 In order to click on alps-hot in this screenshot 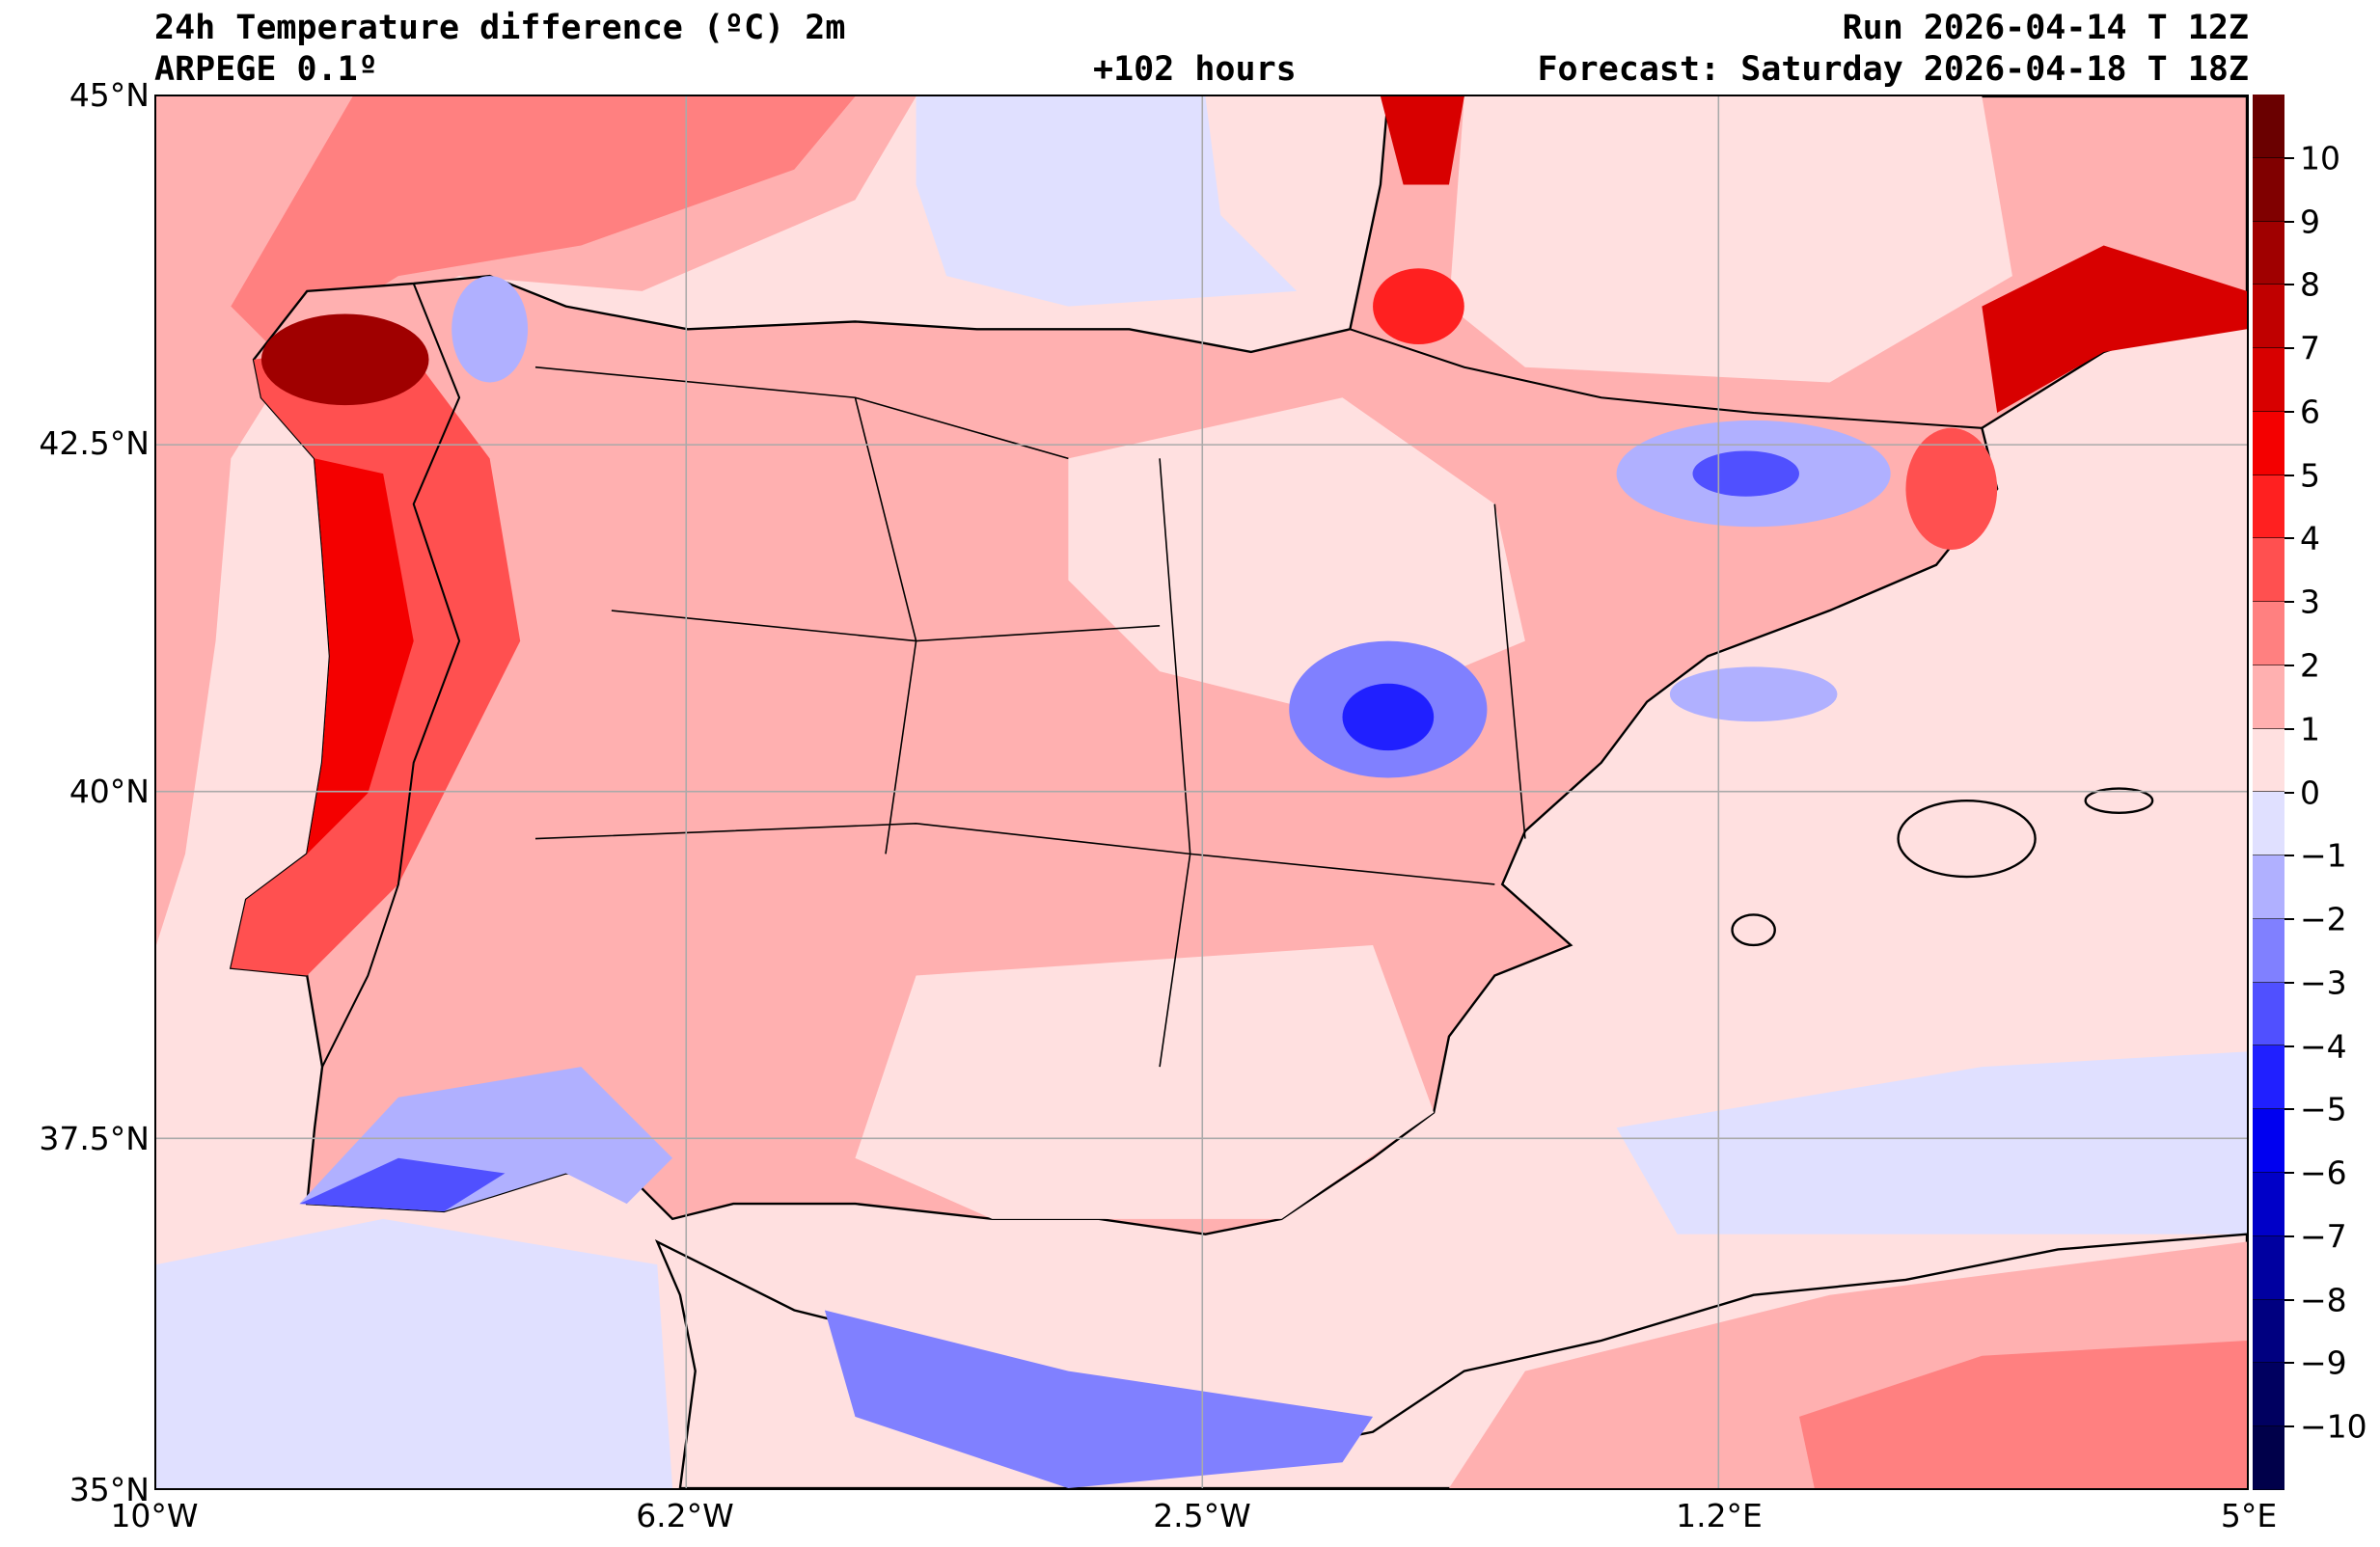, I will do `click(2115, 330)`.